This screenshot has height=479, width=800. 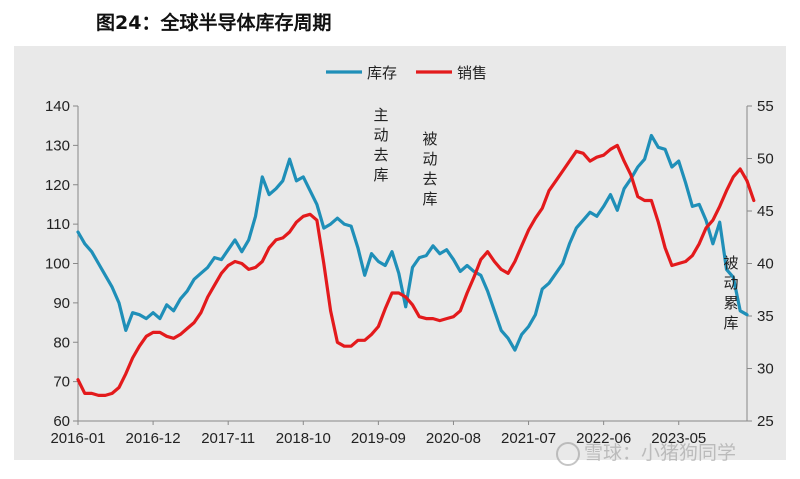 What do you see at coordinates (57, 106) in the screenshot?
I see `y-left-tick-label: 140` at bounding box center [57, 106].